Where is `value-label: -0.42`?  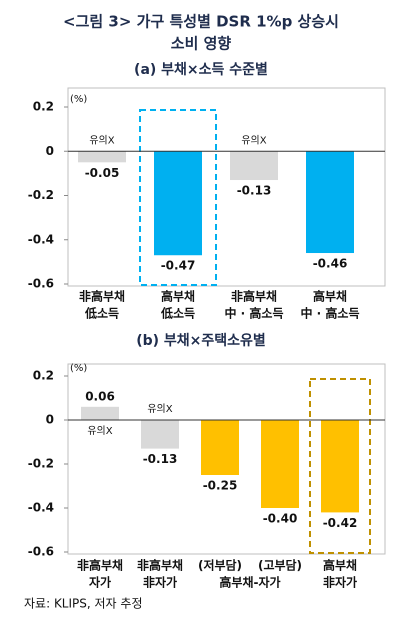
value-label: -0.42 is located at coordinates (340, 523).